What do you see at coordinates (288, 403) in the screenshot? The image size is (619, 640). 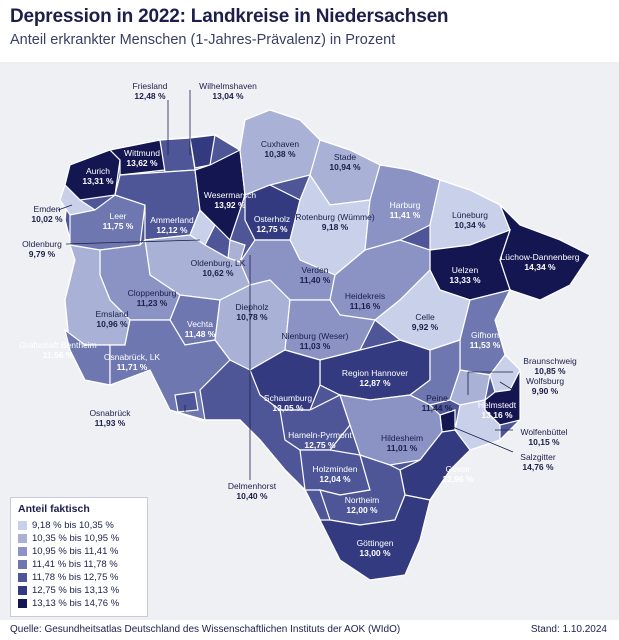 I see `label-schaumburg: Schaumburg 13,05 %` at bounding box center [288, 403].